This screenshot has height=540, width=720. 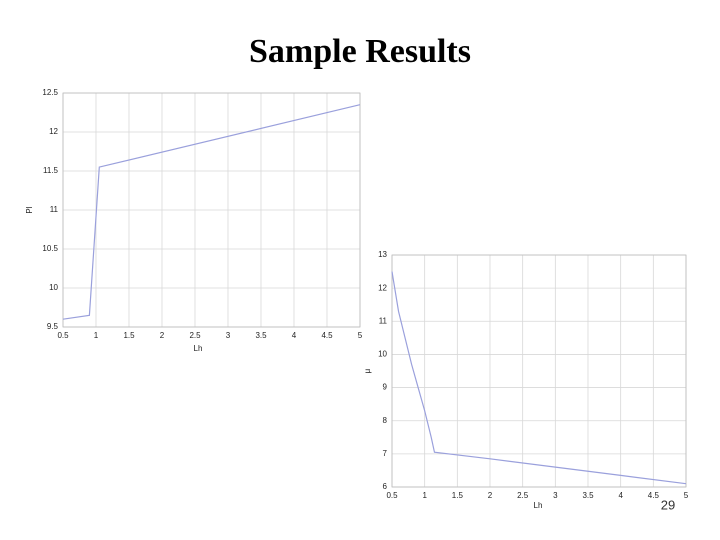 What do you see at coordinates (53, 326) in the screenshot?
I see `y-tick-label: 9.5` at bounding box center [53, 326].